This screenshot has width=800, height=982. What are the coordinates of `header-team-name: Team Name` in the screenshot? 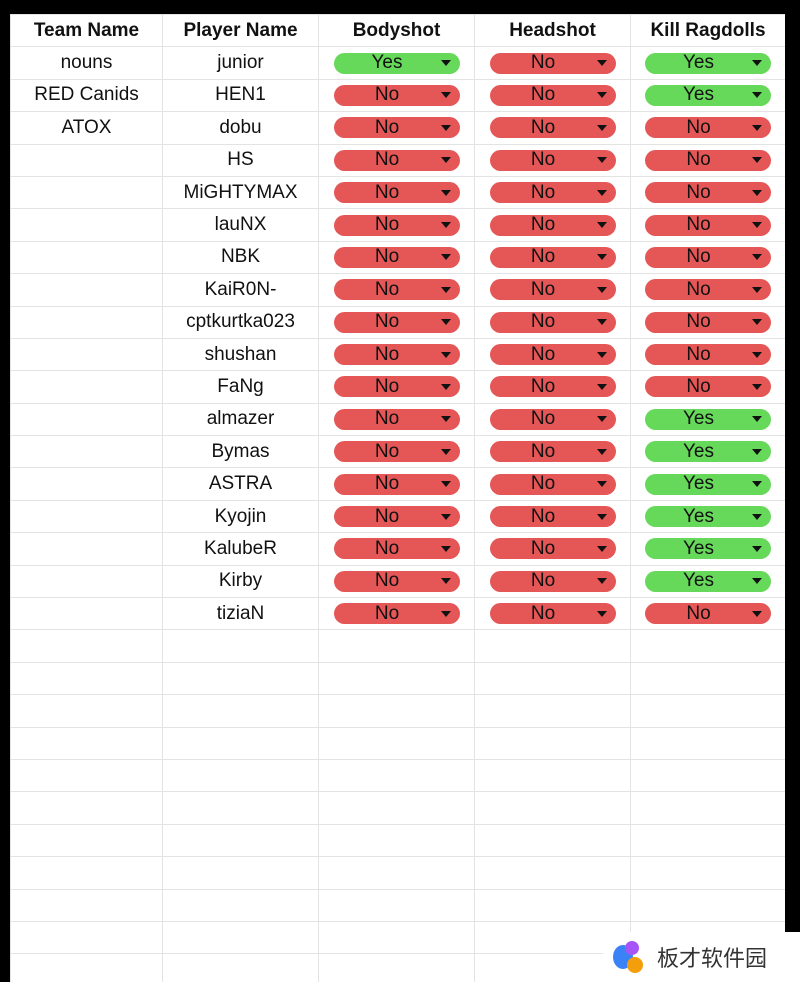 It's located at (86, 31).